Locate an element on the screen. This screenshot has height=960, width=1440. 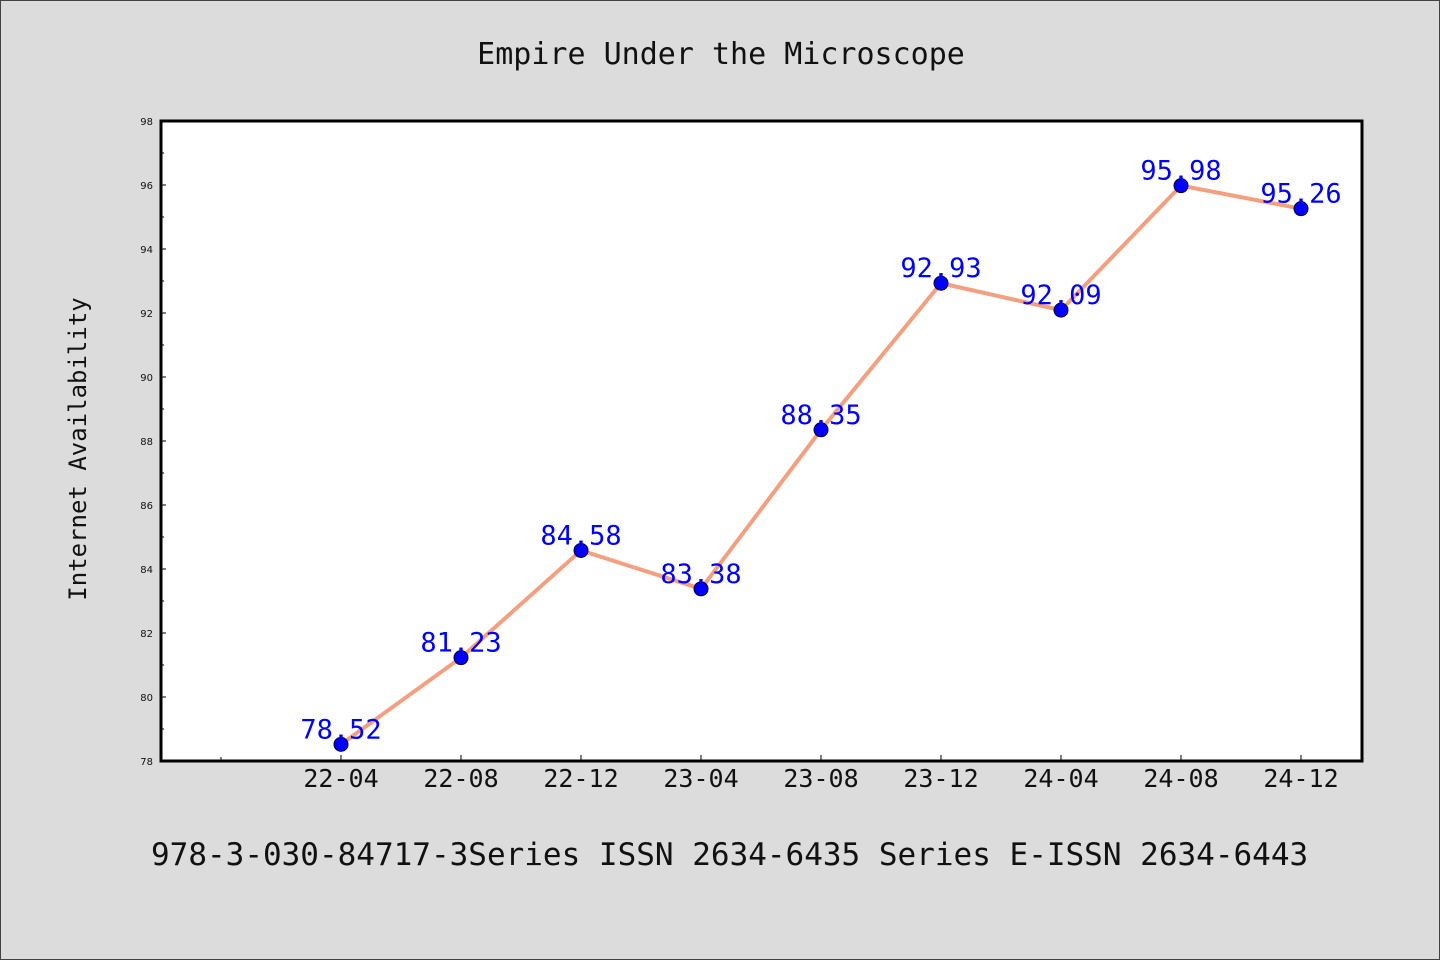
x-tick-label: 23-04 is located at coordinates (700, 778).